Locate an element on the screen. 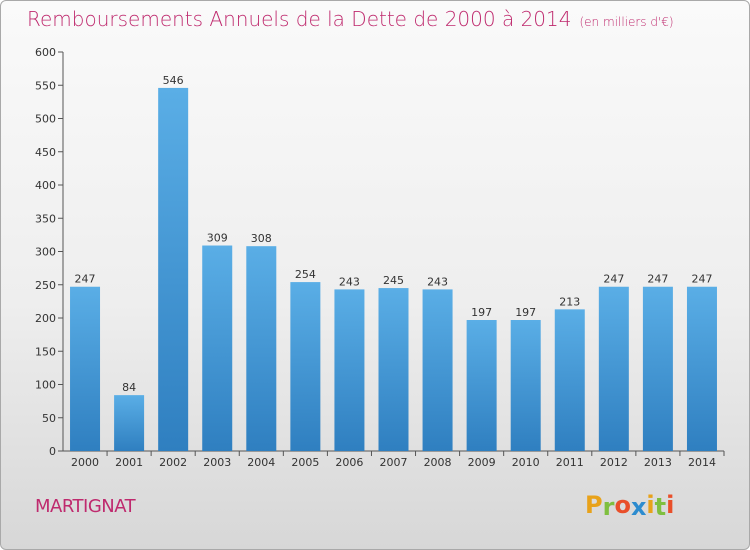 The height and width of the screenshot is (550, 750). logo-letter: t is located at coordinates (660, 507).